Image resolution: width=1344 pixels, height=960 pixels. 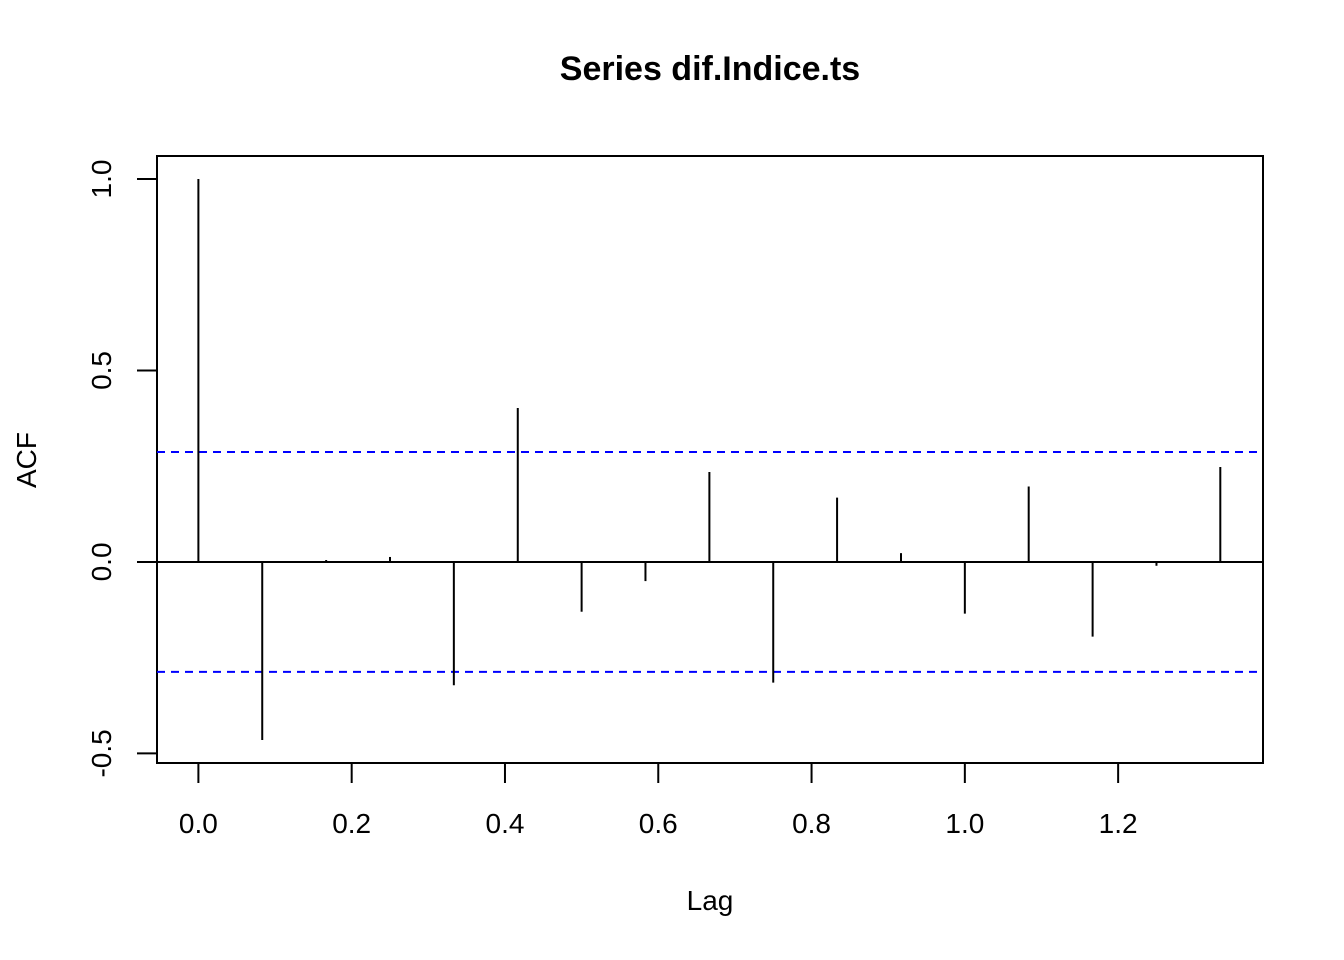 I want to click on x-tick-label: 0.8, so click(x=811, y=823).